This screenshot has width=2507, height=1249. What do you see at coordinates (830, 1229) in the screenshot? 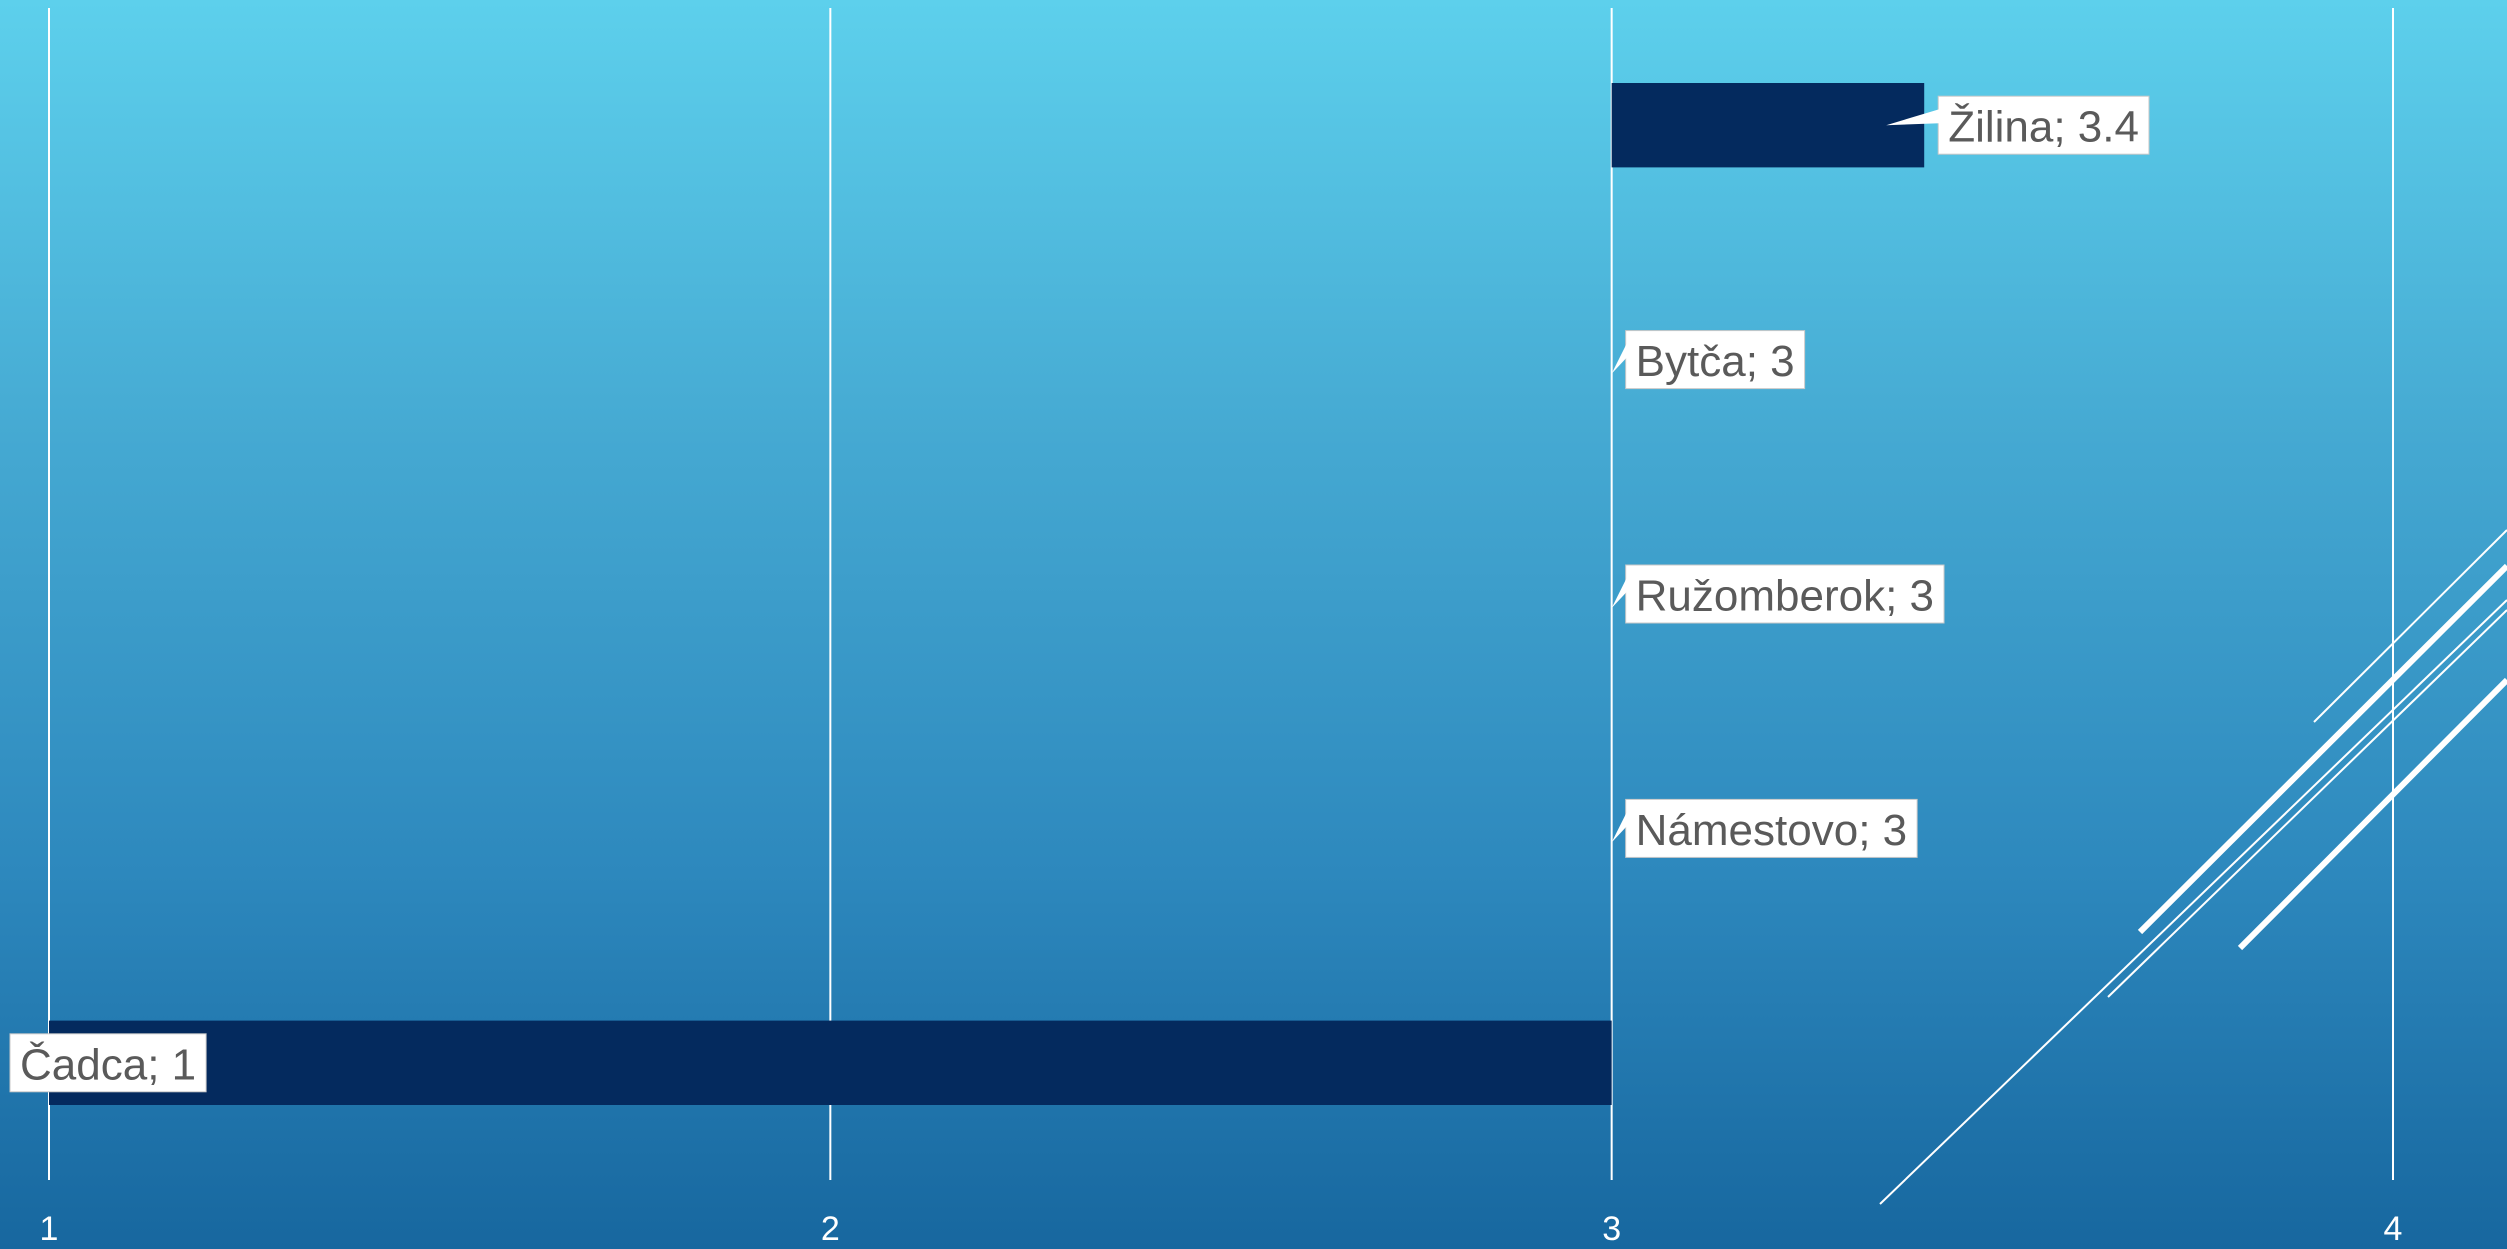
I see `x-tick-label-2: 2` at bounding box center [830, 1229].